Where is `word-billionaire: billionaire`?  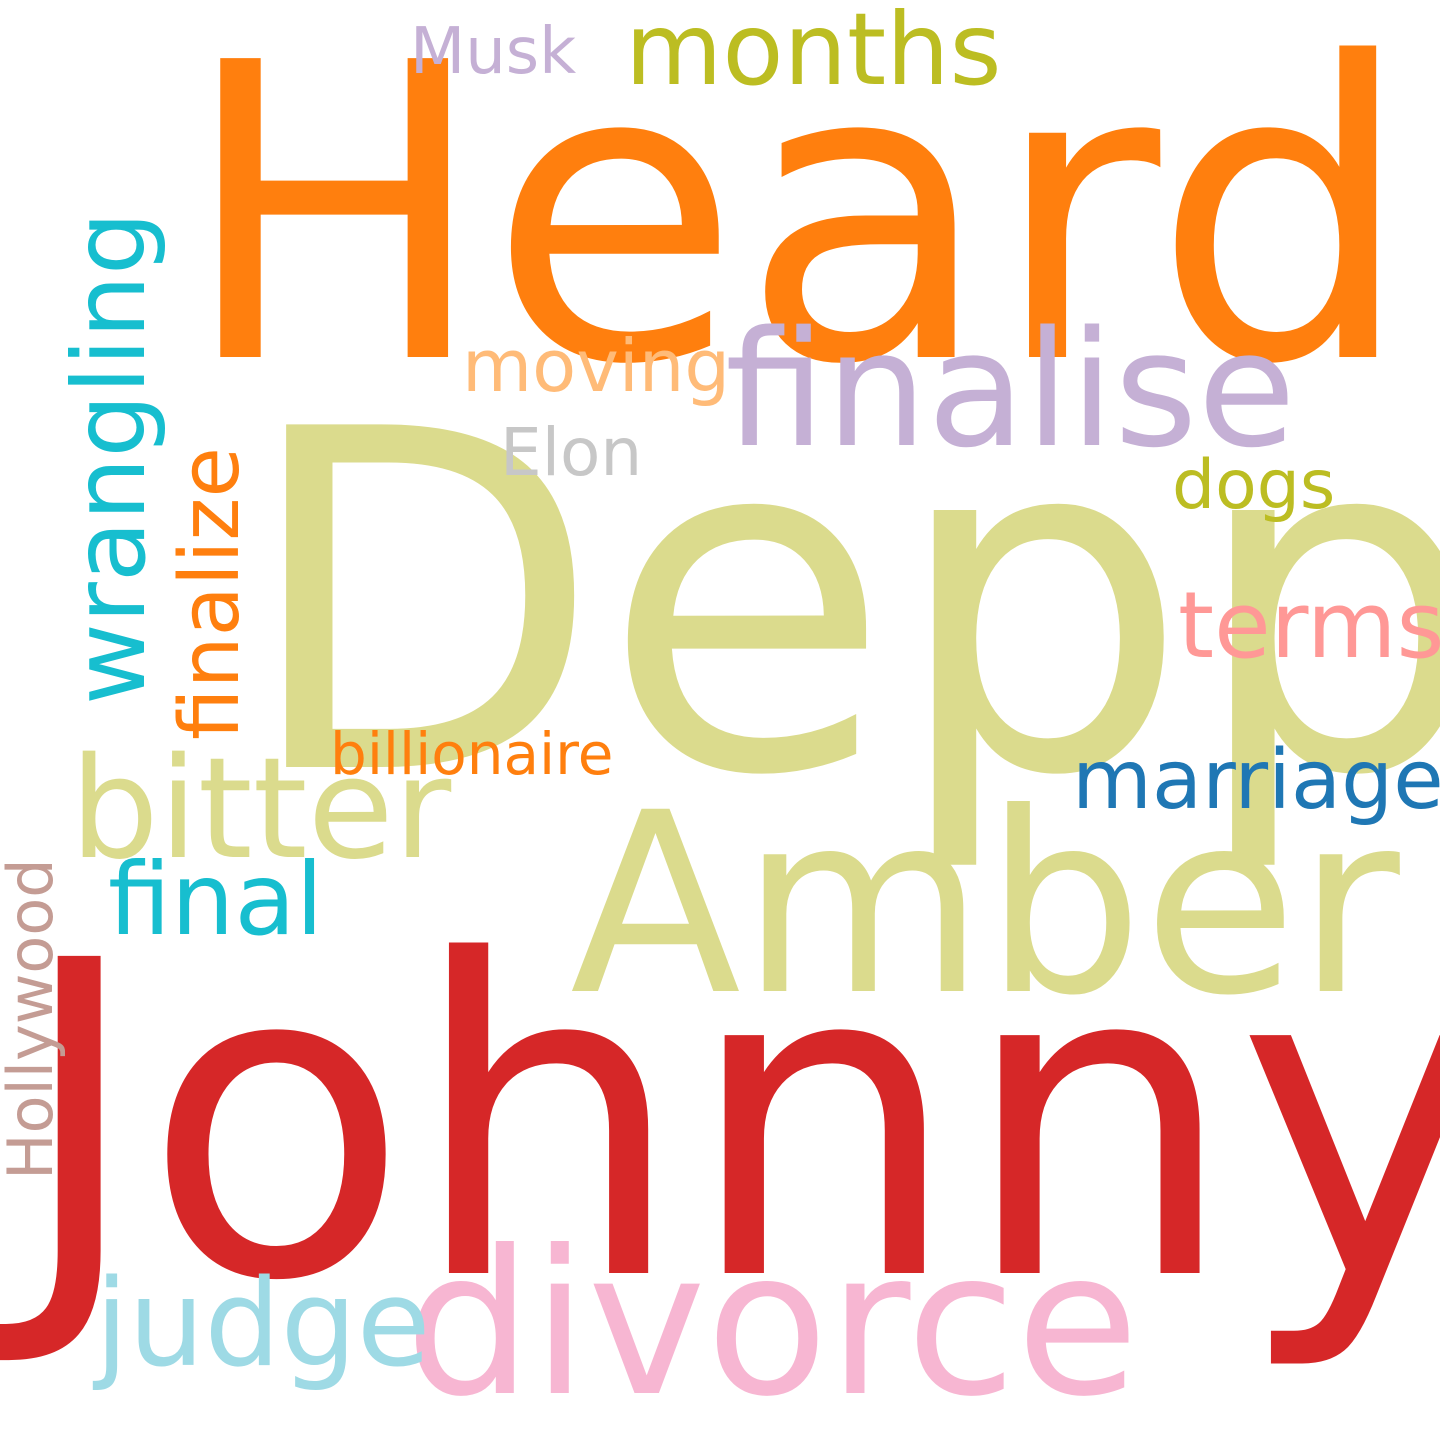 word-billionaire: billionaire is located at coordinates (472, 754).